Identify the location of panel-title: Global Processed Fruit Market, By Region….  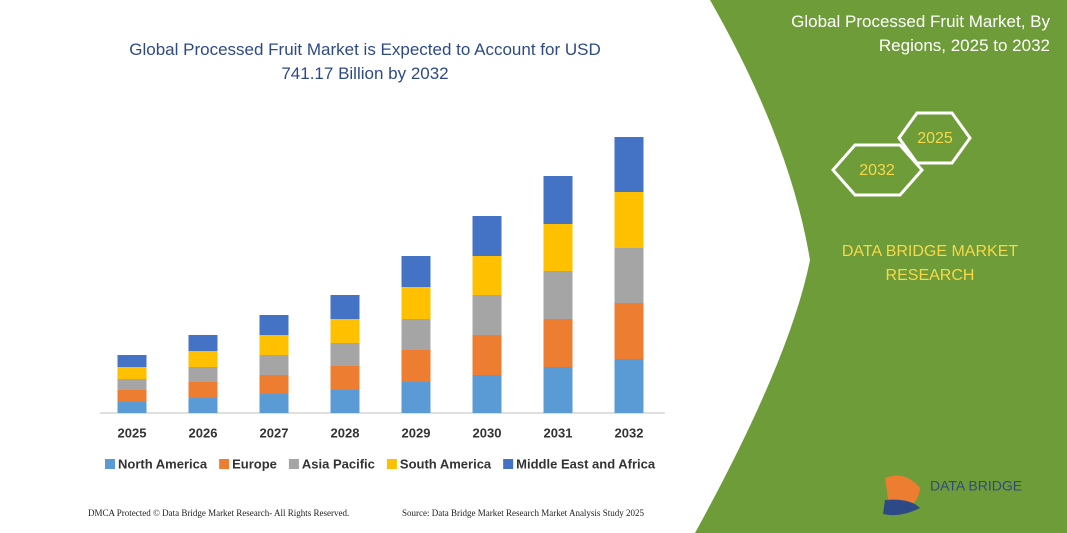
(920, 33).